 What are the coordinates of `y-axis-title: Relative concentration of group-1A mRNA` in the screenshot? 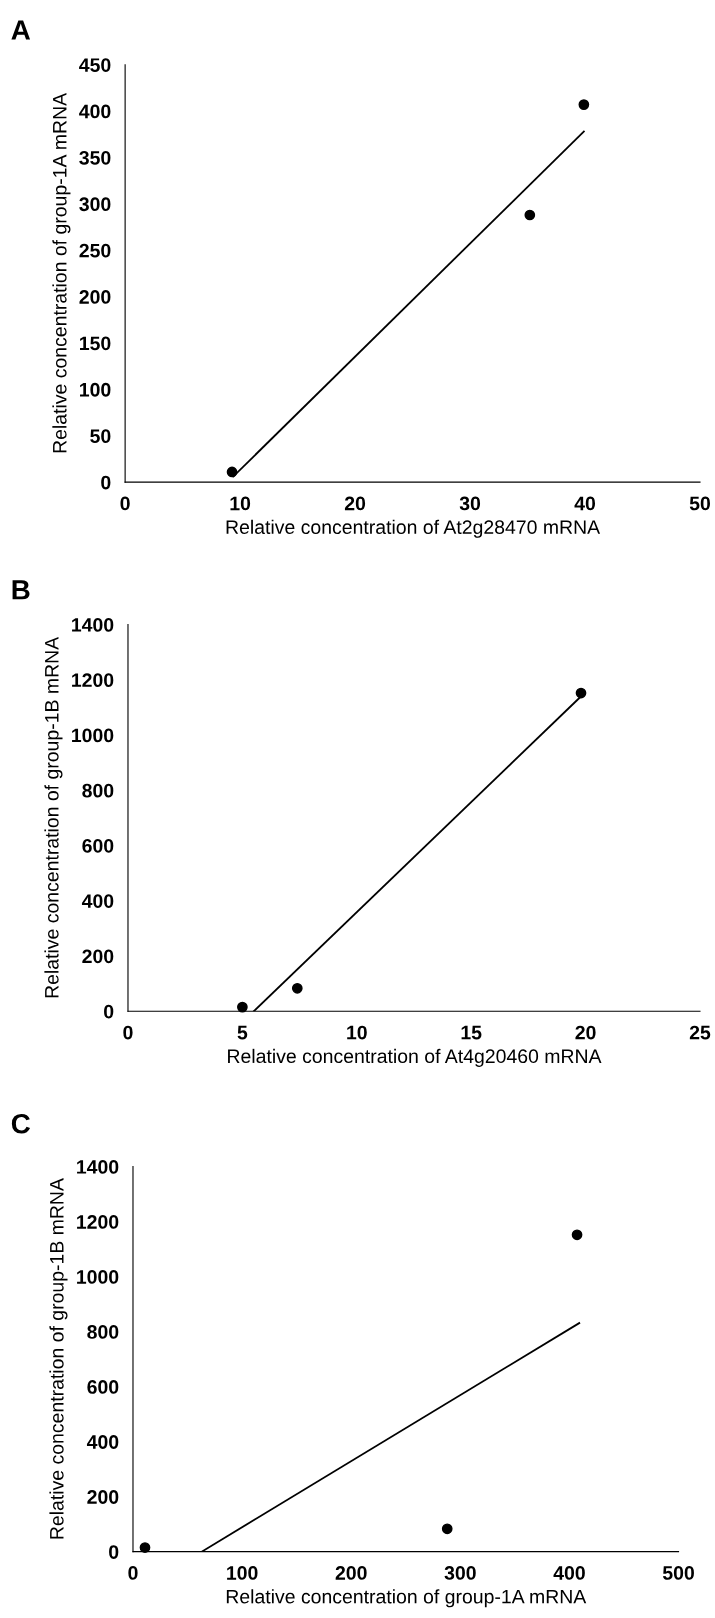 It's located at (61, 272).